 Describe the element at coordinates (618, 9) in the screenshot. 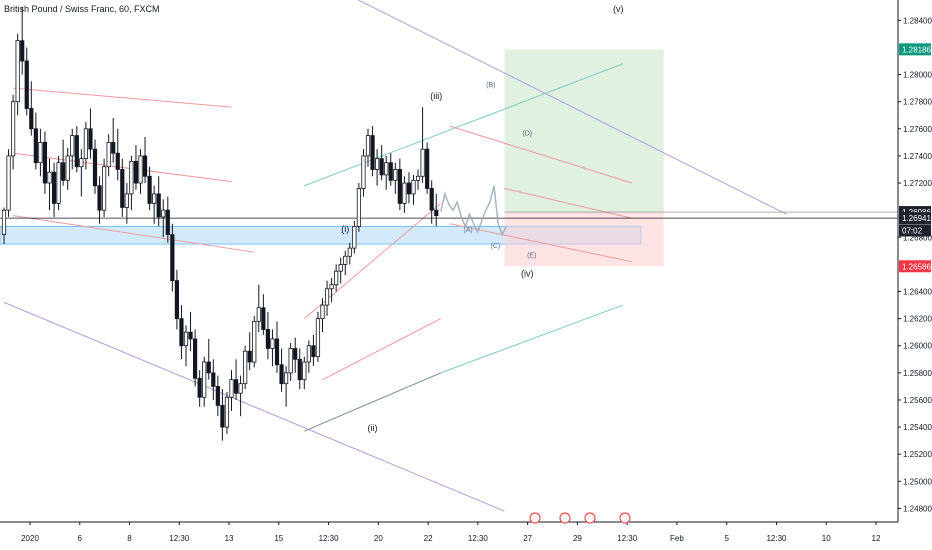

I see `wave-label: (v)` at that location.